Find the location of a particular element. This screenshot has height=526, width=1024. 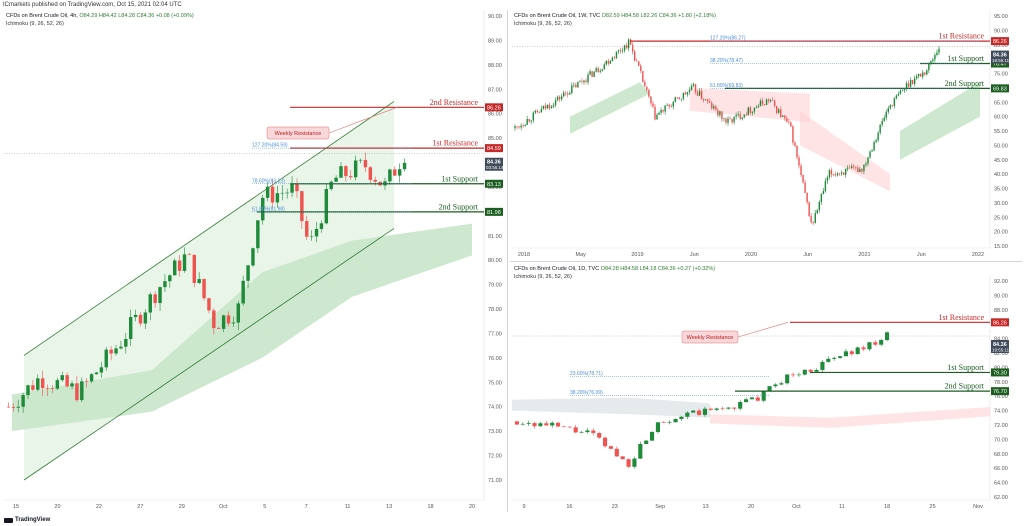

level-price-text: 84.59 is located at coordinates (494, 149).